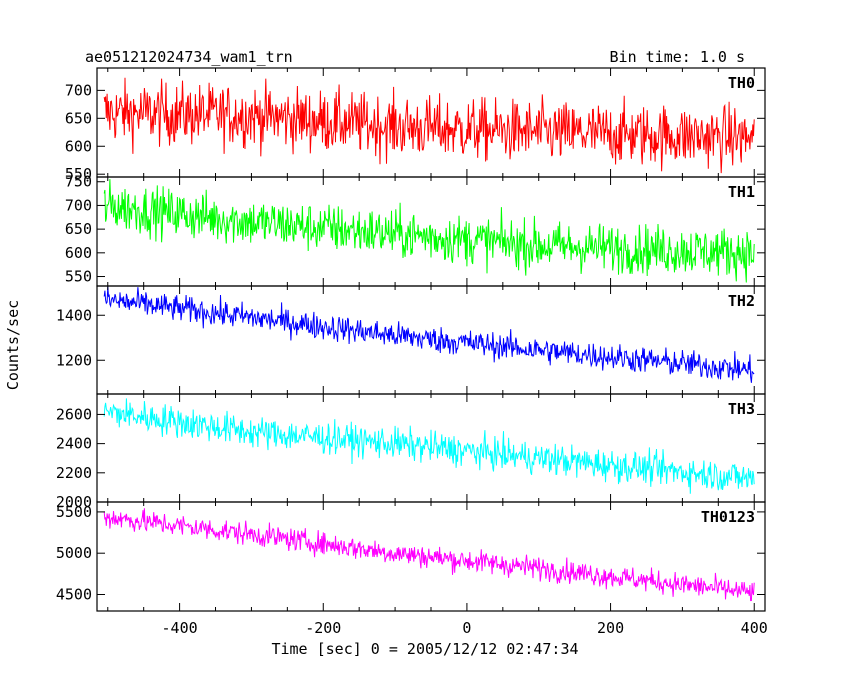 This screenshot has width=850, height=680. I want to click on series-line-th1, so click(429, 231).